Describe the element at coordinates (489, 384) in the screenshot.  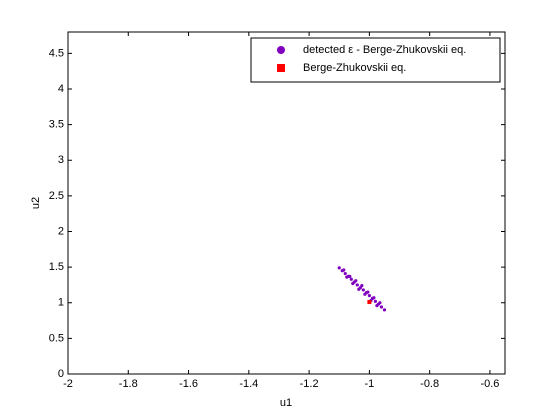
I see `x-tick-label: -0.6` at that location.